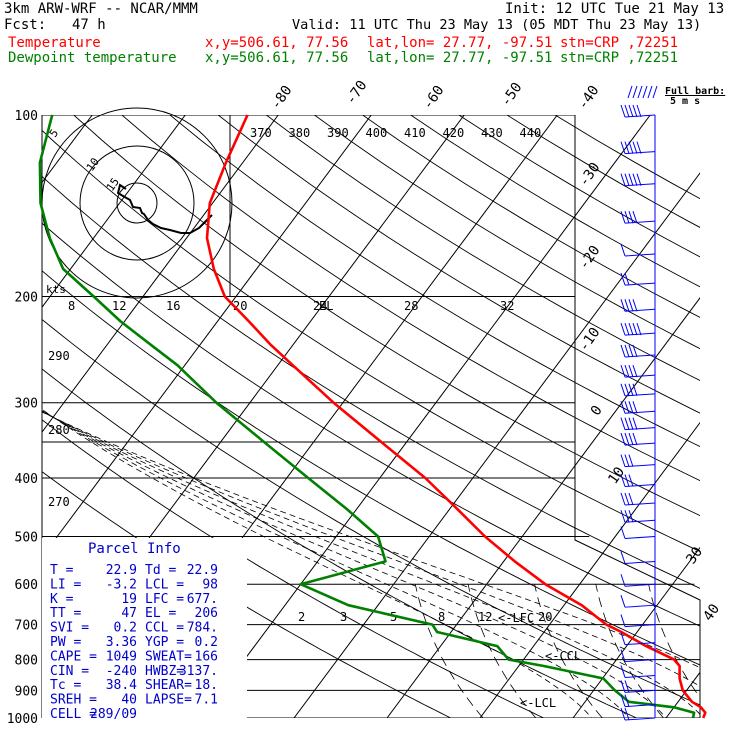 The width and height of the screenshot is (740, 740). I want to click on pressure-label: 100, so click(26, 116).